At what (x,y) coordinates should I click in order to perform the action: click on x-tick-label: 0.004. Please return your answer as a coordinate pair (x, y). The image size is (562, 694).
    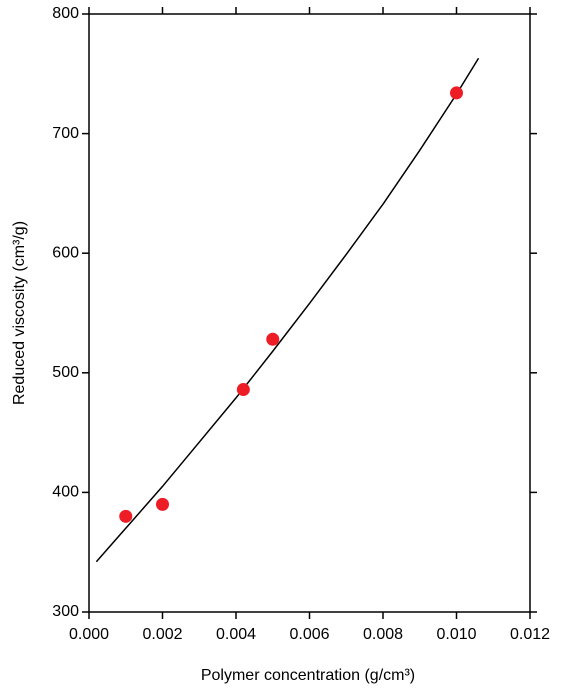
    Looking at the image, I should click on (236, 634).